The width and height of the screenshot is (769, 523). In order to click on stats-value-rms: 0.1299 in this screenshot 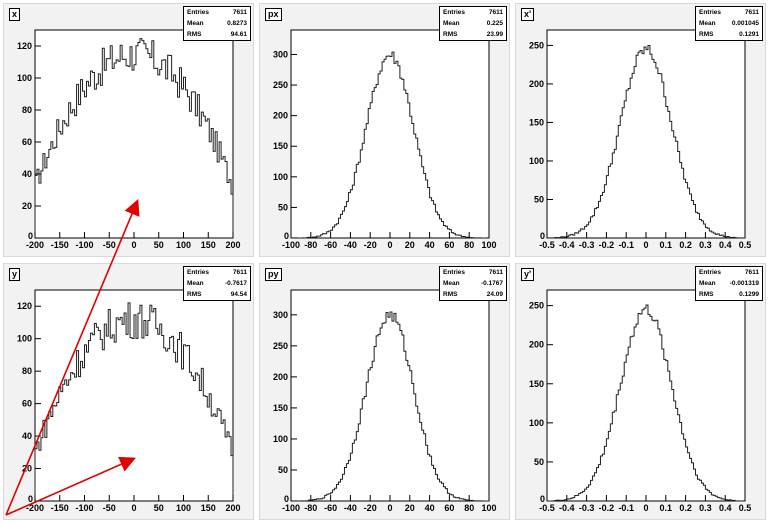, I will do `click(749, 294)`.